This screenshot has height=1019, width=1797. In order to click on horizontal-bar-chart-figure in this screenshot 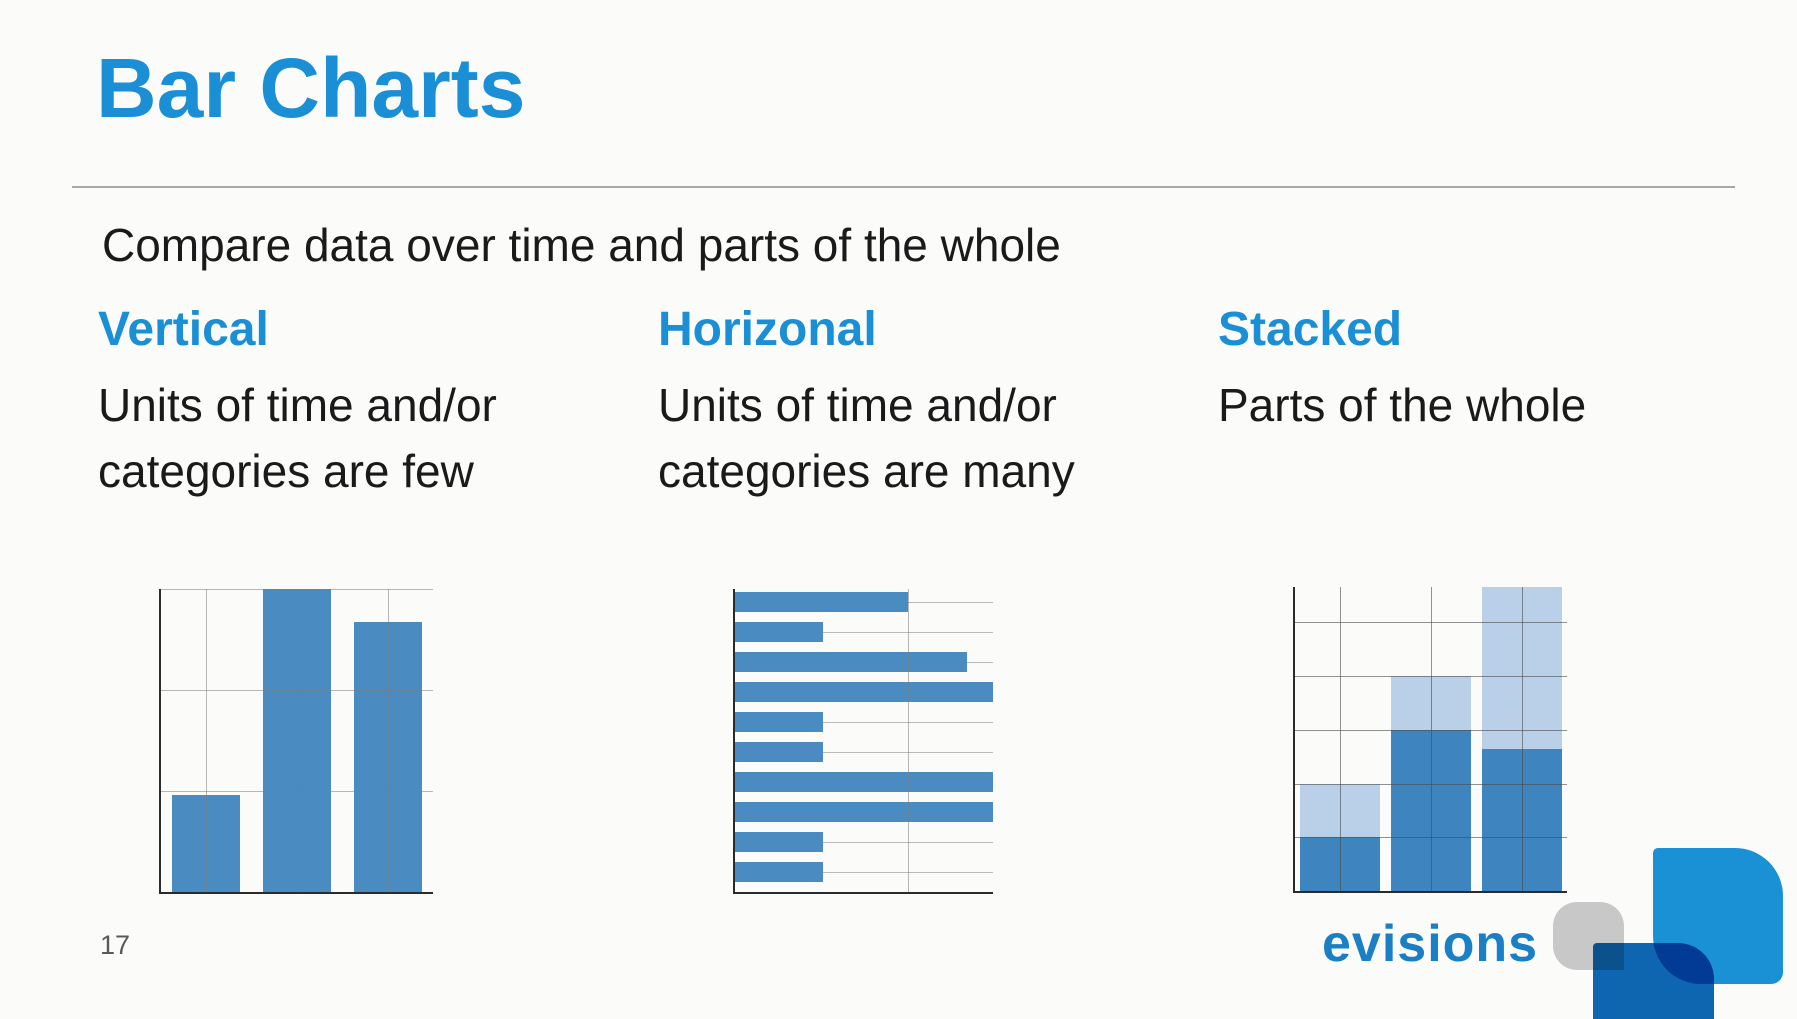, I will do `click(863, 741)`.